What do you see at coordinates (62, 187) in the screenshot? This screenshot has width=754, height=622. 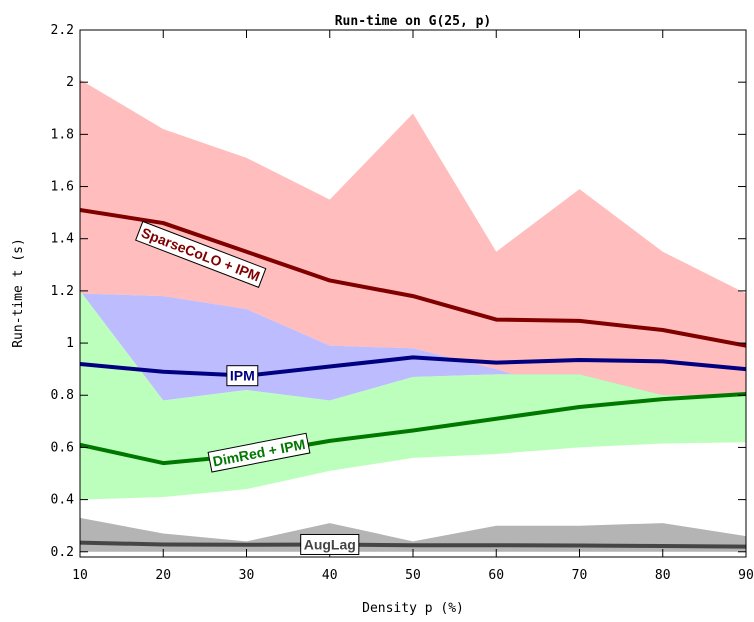 I see `y-tick-label: 1.6` at bounding box center [62, 187].